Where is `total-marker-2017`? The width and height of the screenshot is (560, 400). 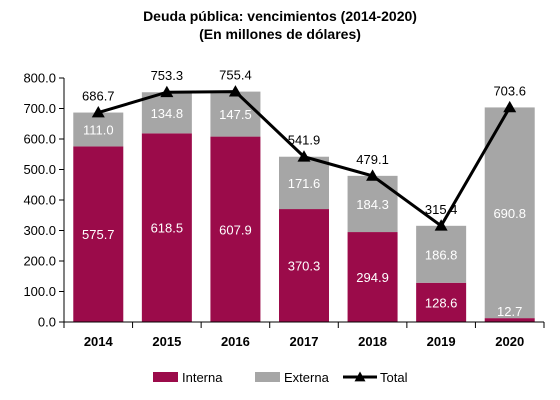
total-marker-2017 is located at coordinates (304, 156).